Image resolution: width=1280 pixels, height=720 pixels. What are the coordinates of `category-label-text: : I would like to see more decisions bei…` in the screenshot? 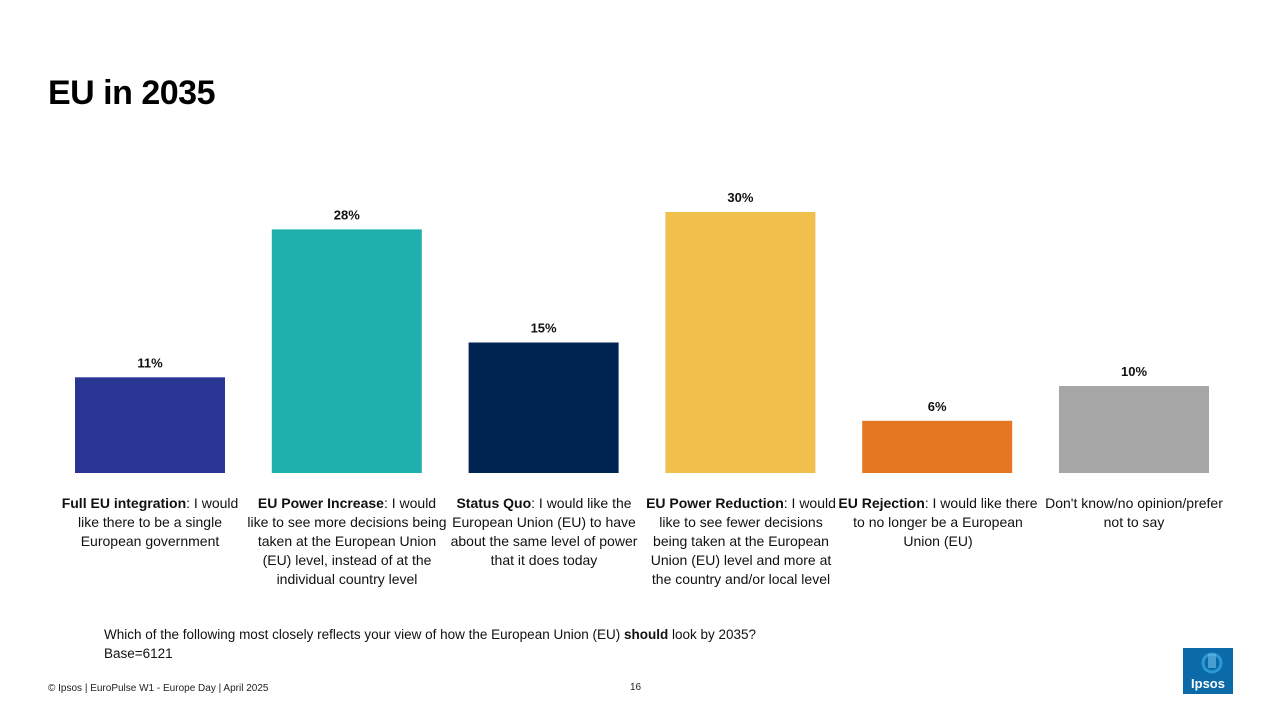 It's located at (347, 541).